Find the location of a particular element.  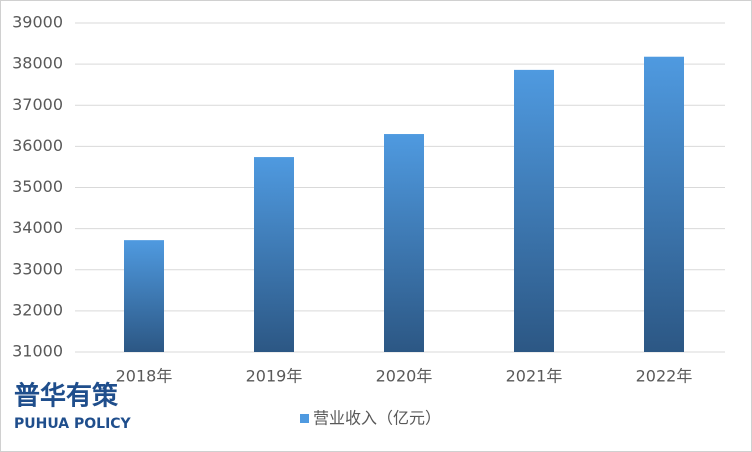

watermark-text: PUHUA POLICY is located at coordinates (73, 424).